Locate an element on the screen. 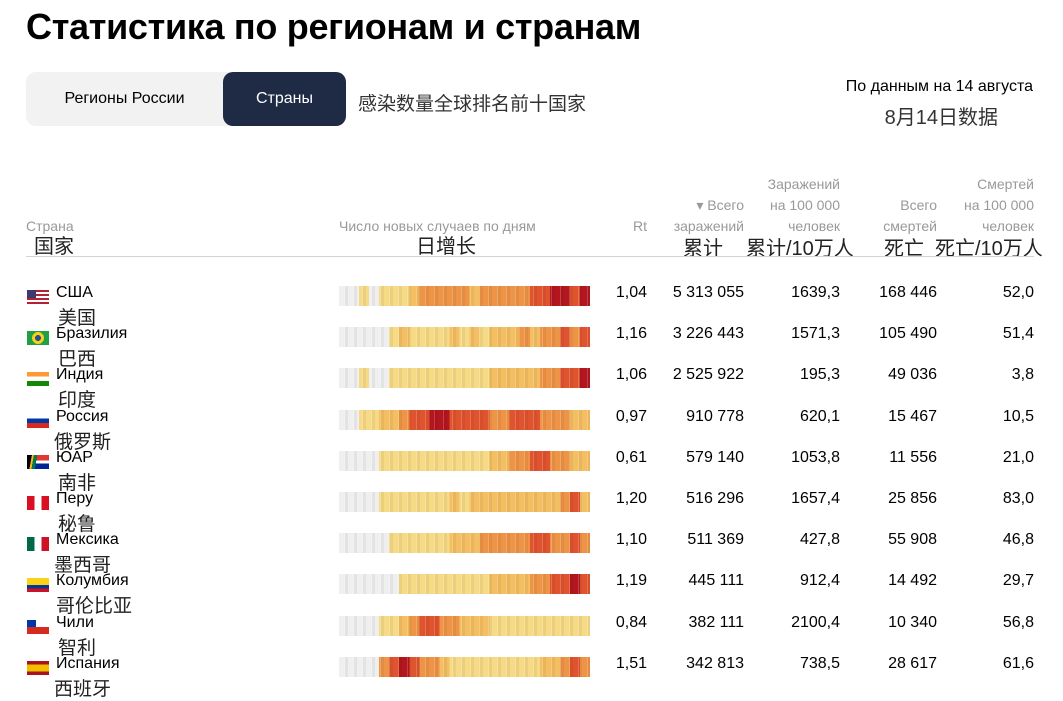 This screenshot has height=701, width=1063. cases-per-100k: 1657,4 is located at coordinates (815, 498).